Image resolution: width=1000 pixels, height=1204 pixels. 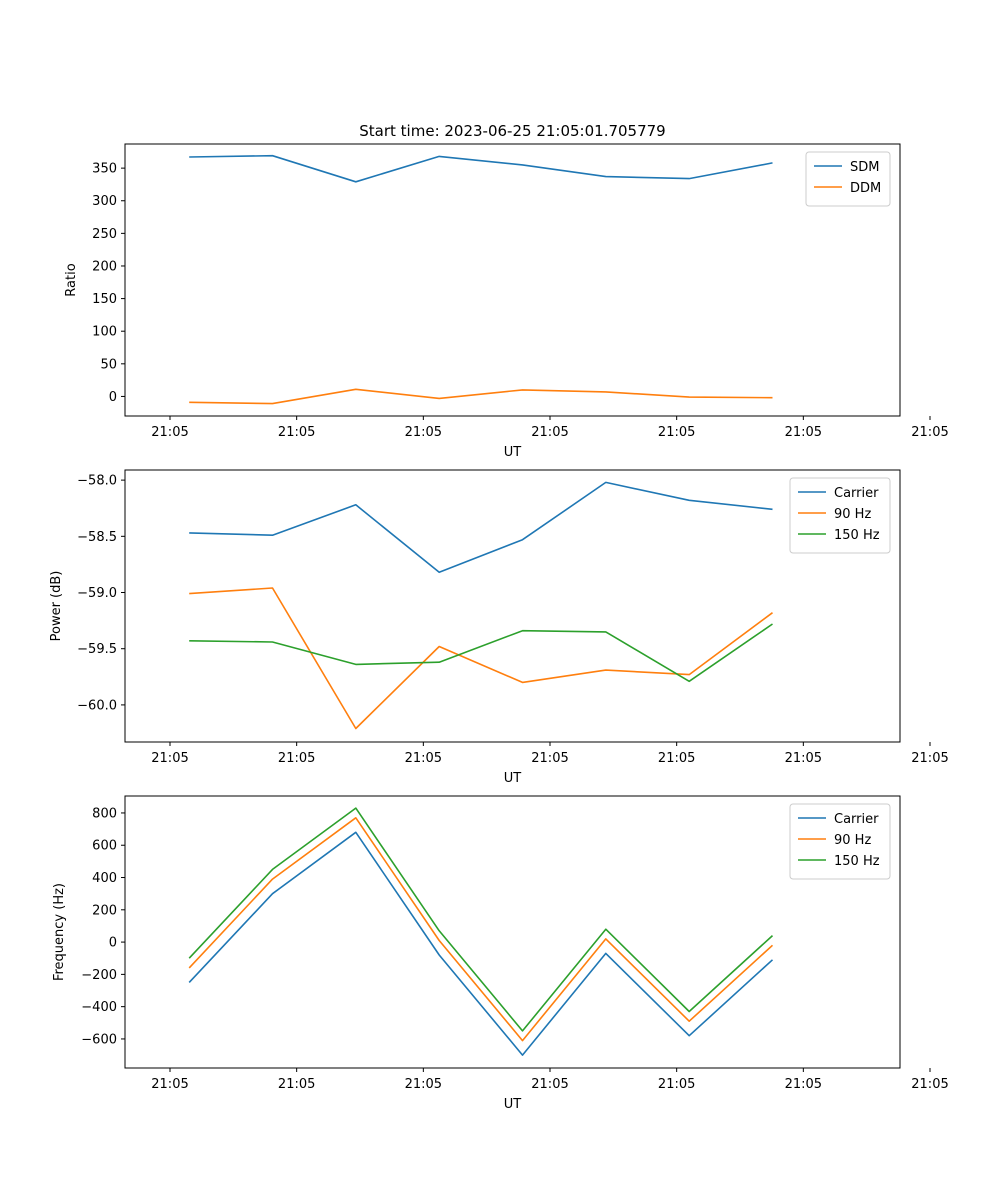 I want to click on y-tick-label: −58.0, so click(x=97, y=481).